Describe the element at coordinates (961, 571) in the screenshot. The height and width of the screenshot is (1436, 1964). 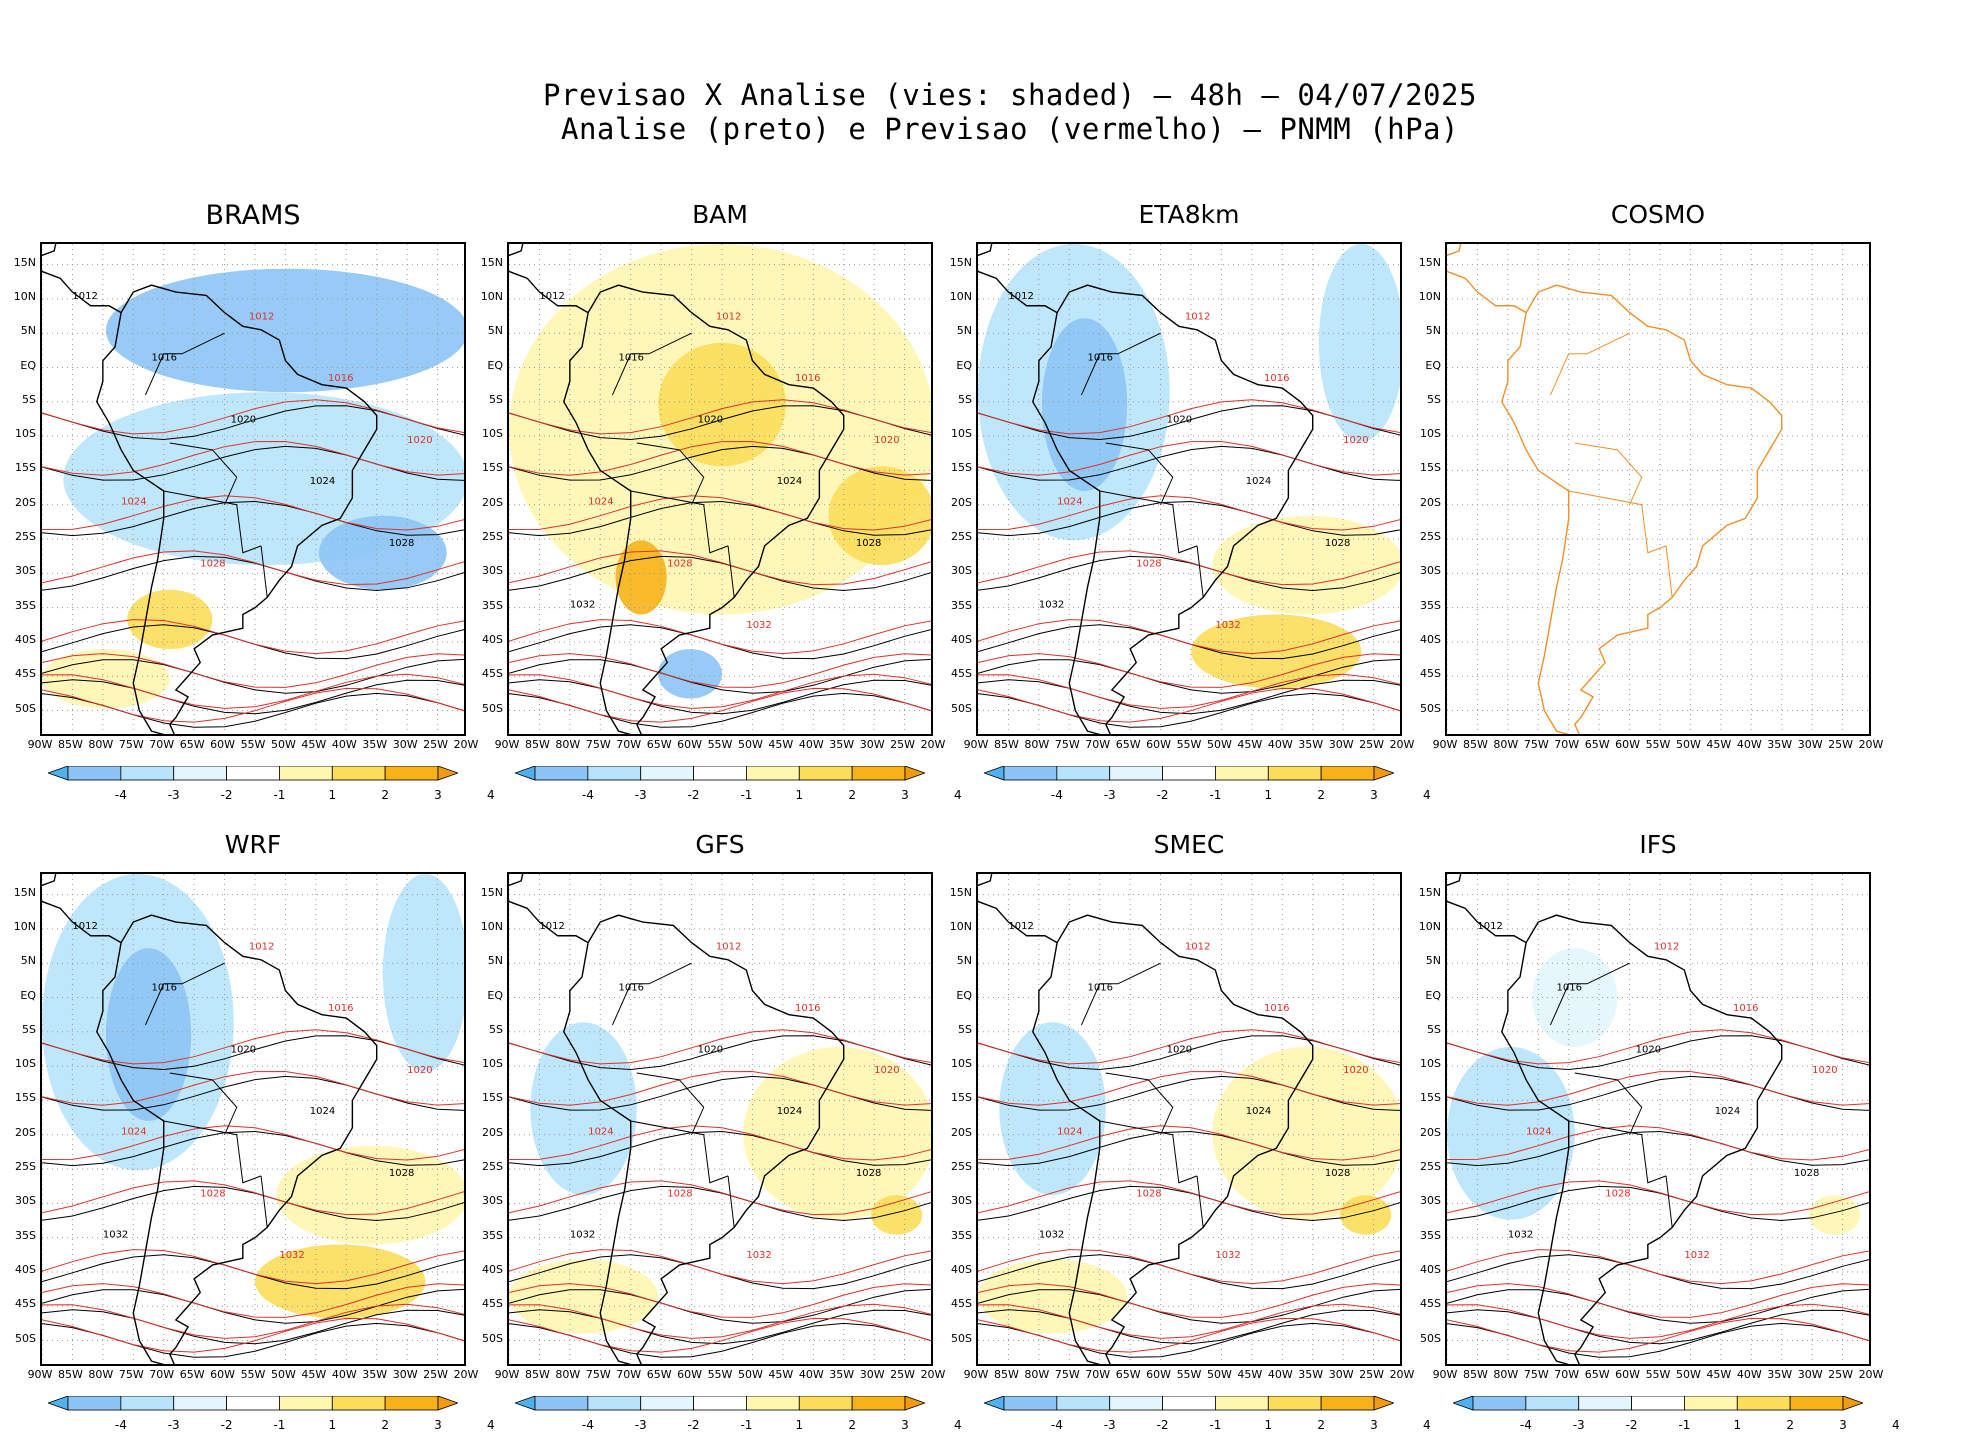
I see `latitude-tick-label: 30S` at that location.